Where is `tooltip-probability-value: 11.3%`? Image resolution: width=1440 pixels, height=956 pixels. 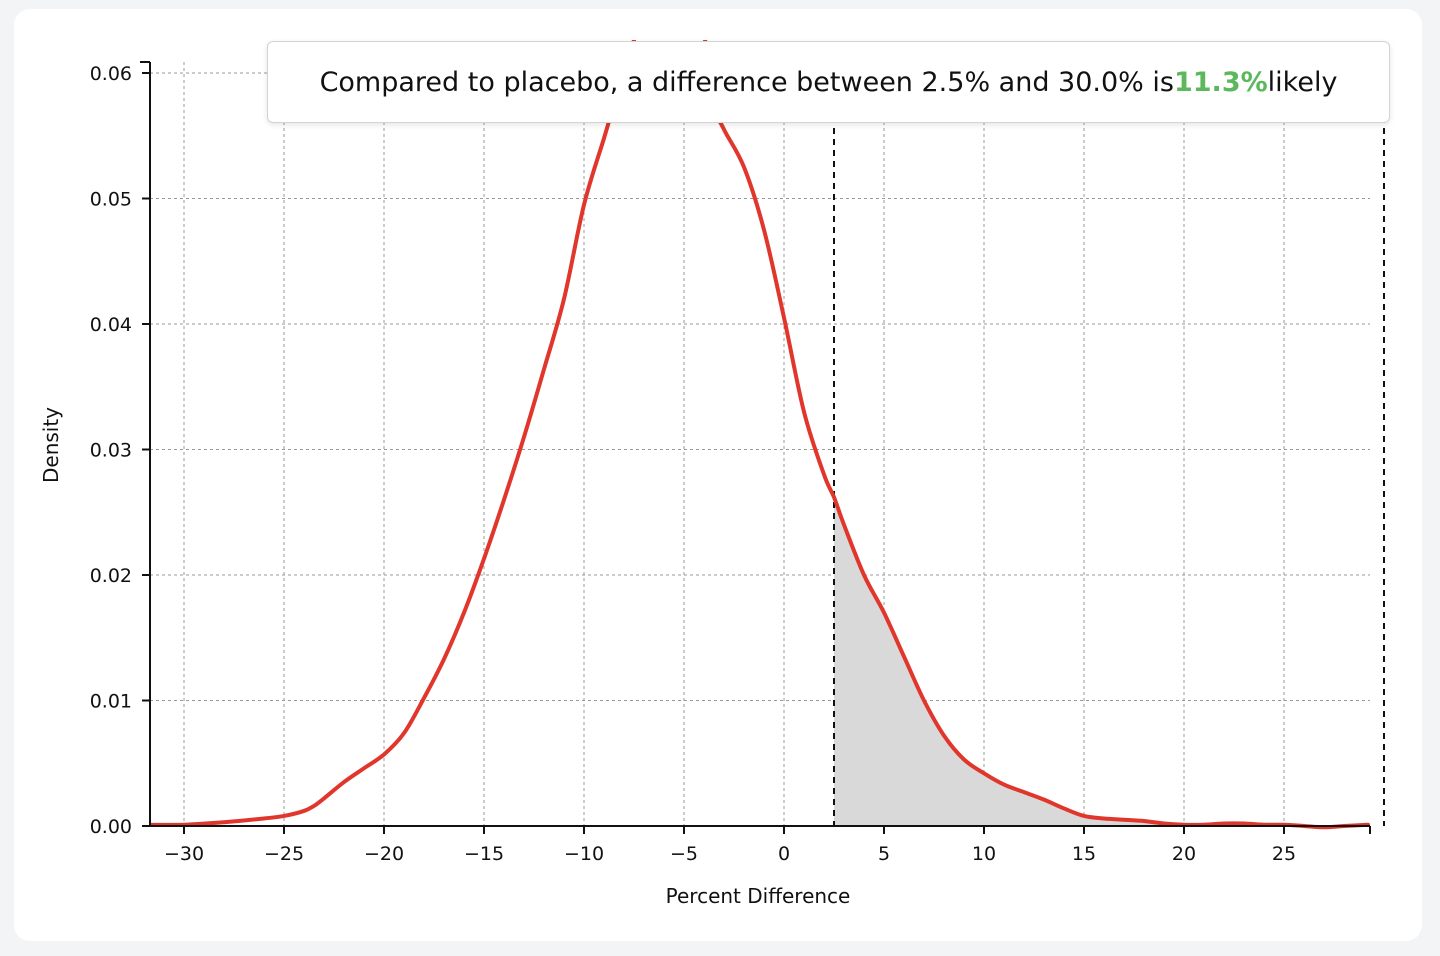
tooltip-probability-value: 11.3% is located at coordinates (1220, 82).